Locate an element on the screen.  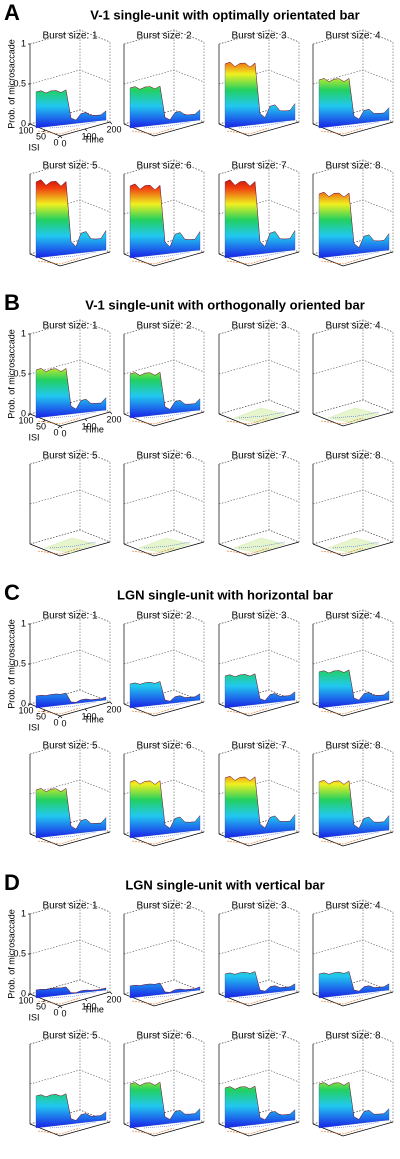
time-tick-label: 100 is located at coordinates (88, 136).